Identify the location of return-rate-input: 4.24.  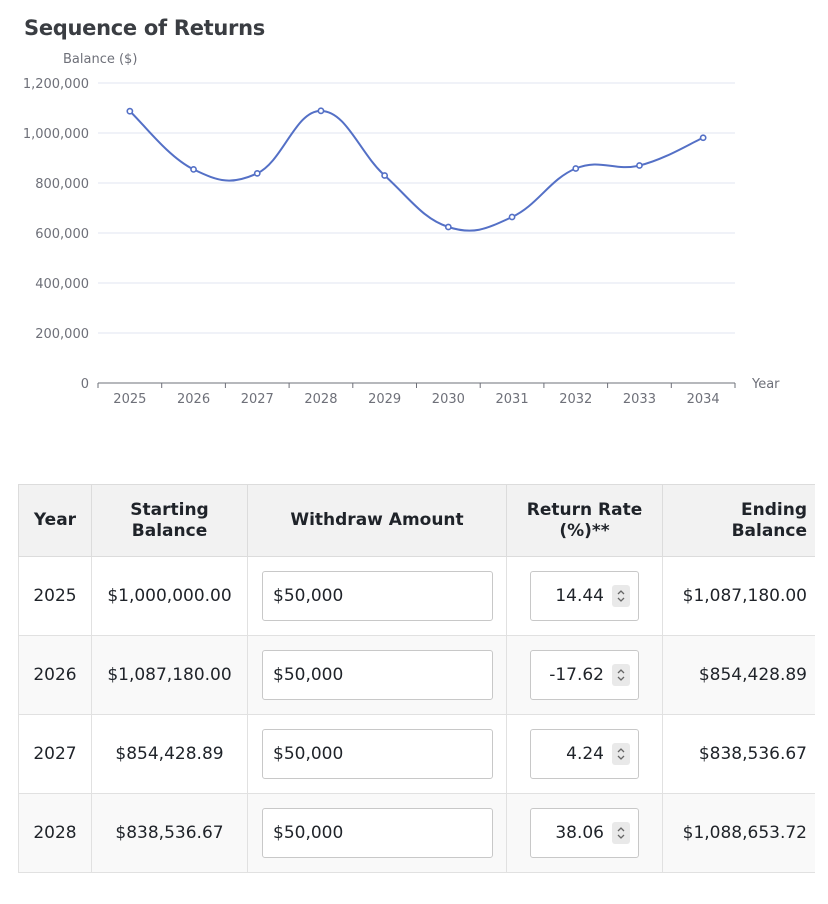
(584, 754).